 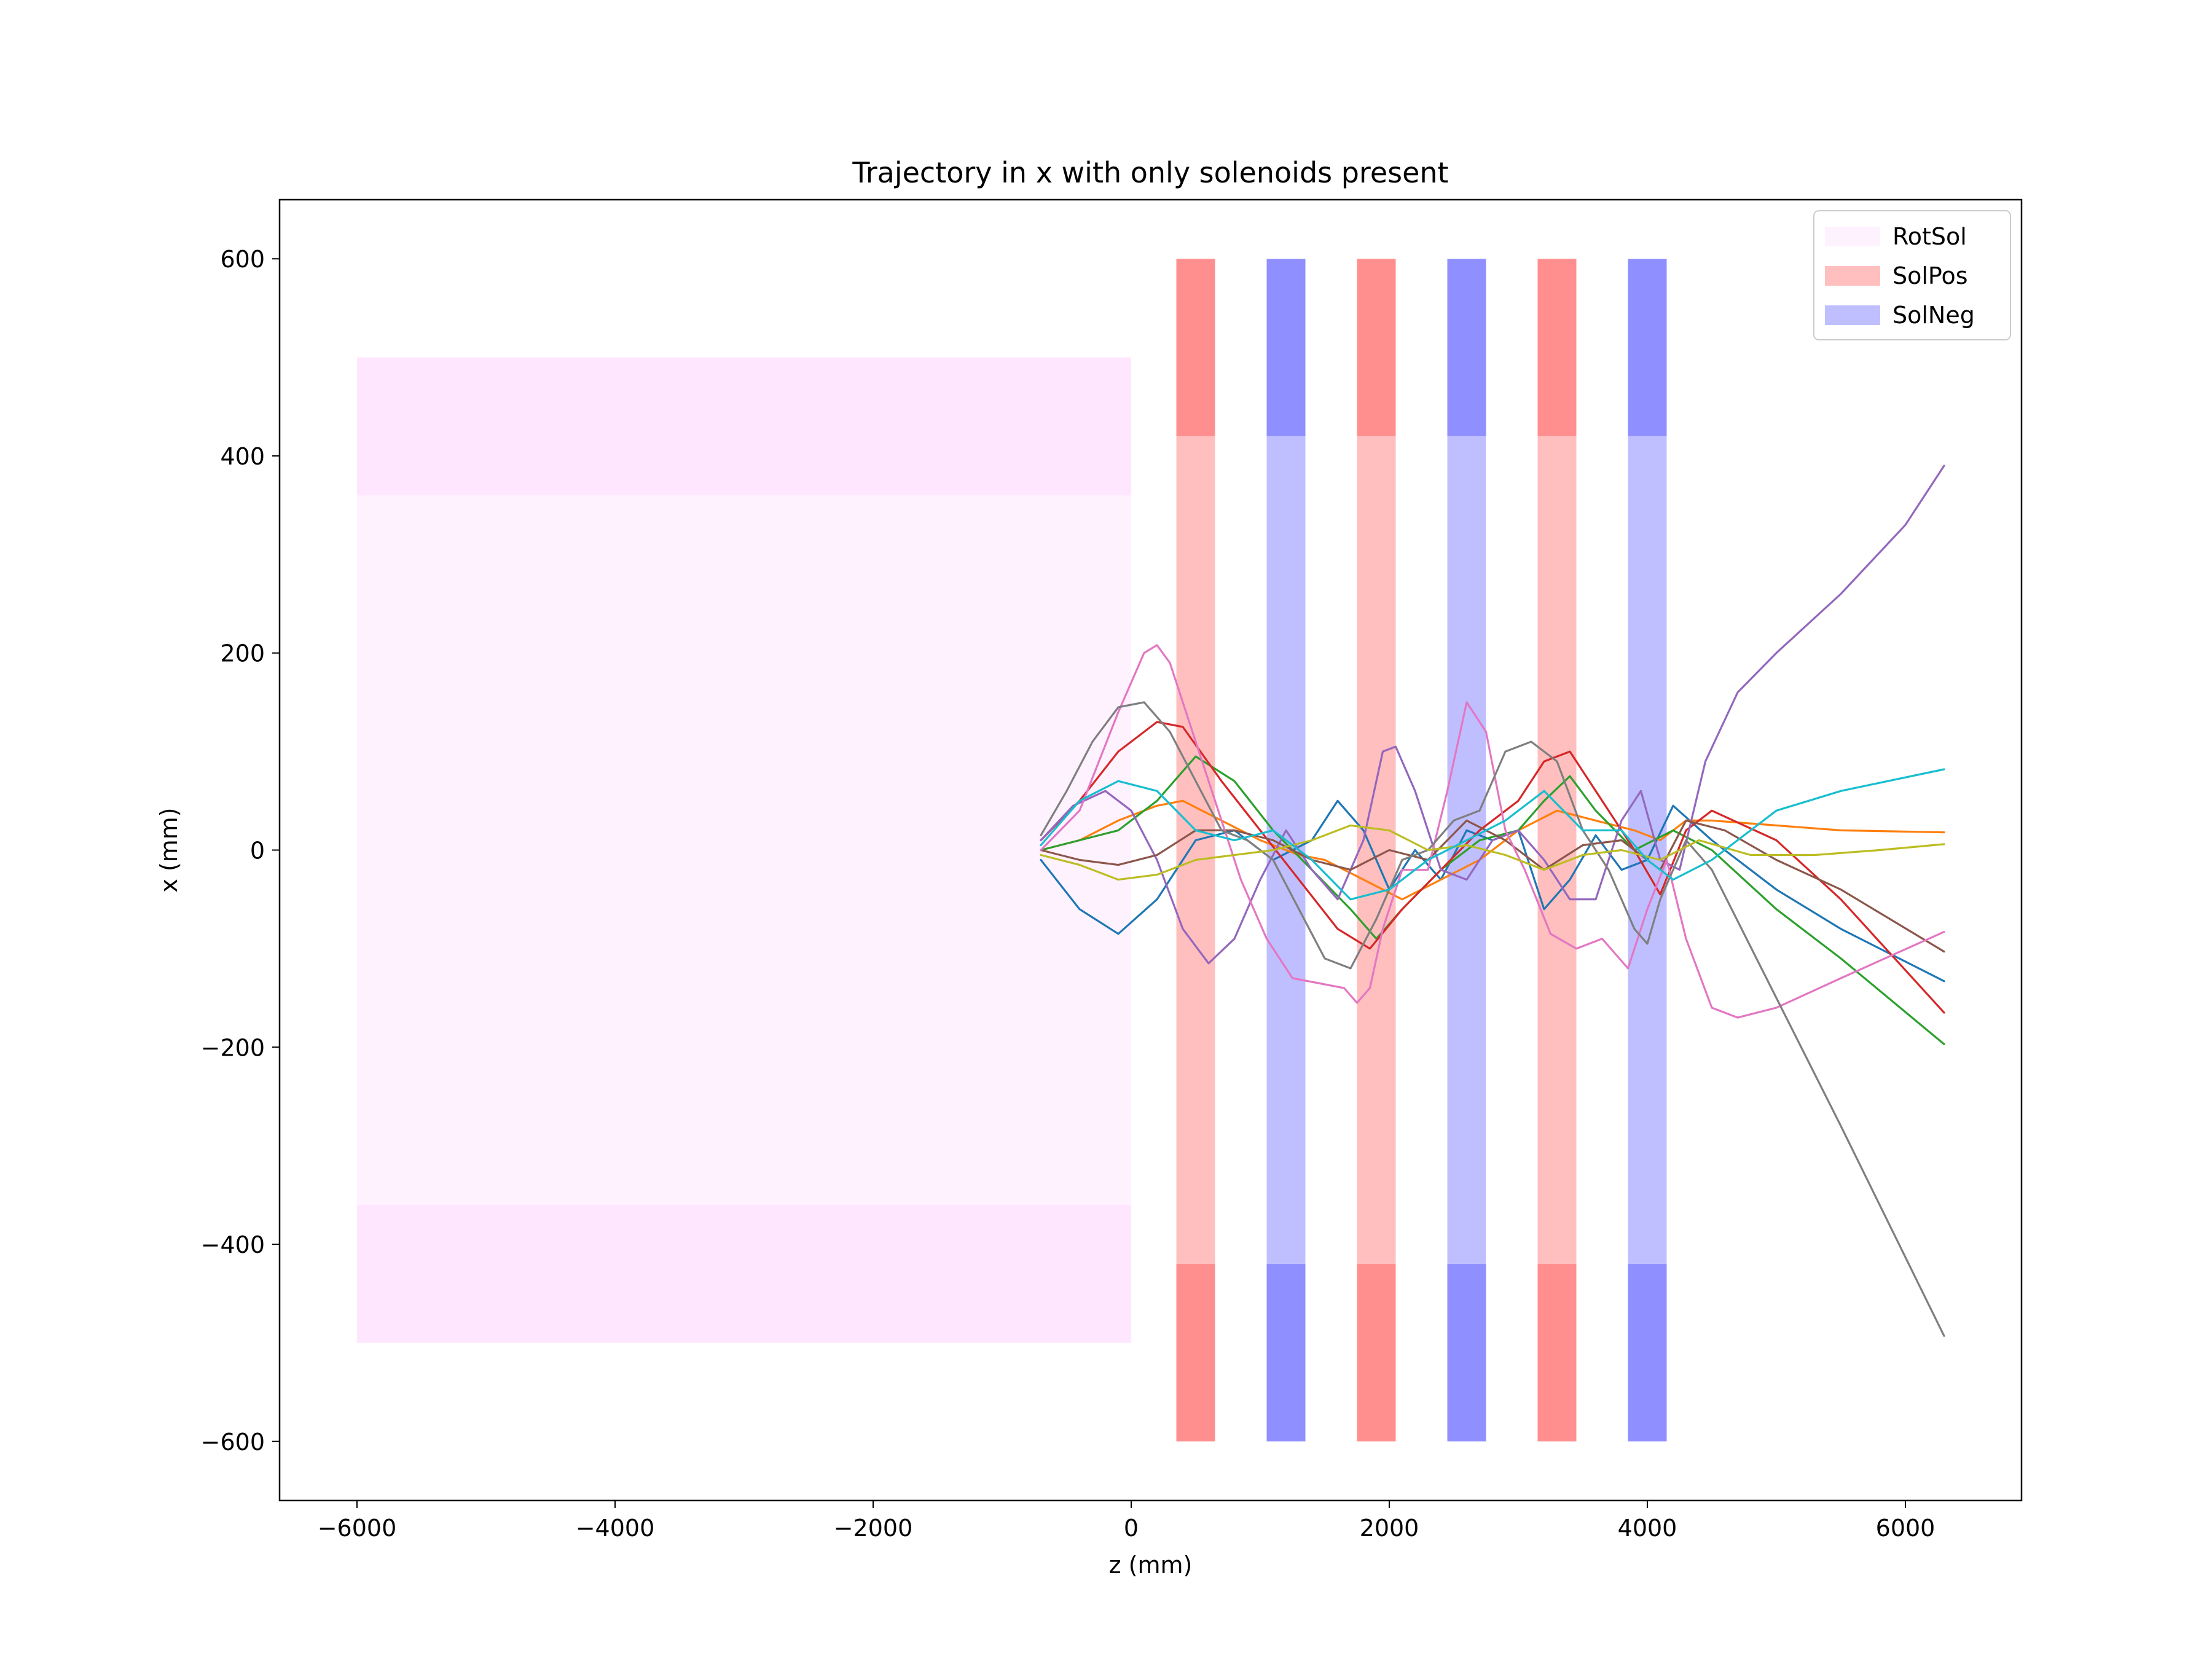 I want to click on x-tick-label: −6000, so click(x=357, y=1528).